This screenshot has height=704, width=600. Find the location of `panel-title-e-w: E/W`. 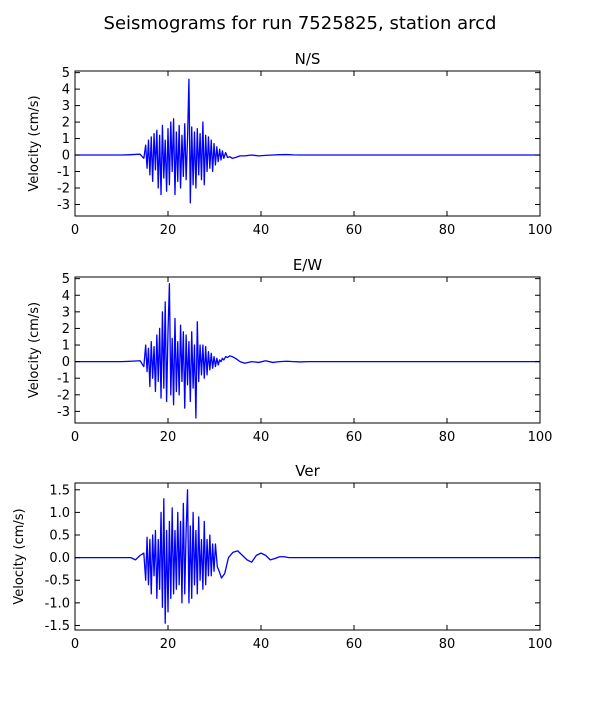

panel-title-e-w: E/W is located at coordinates (308, 265).